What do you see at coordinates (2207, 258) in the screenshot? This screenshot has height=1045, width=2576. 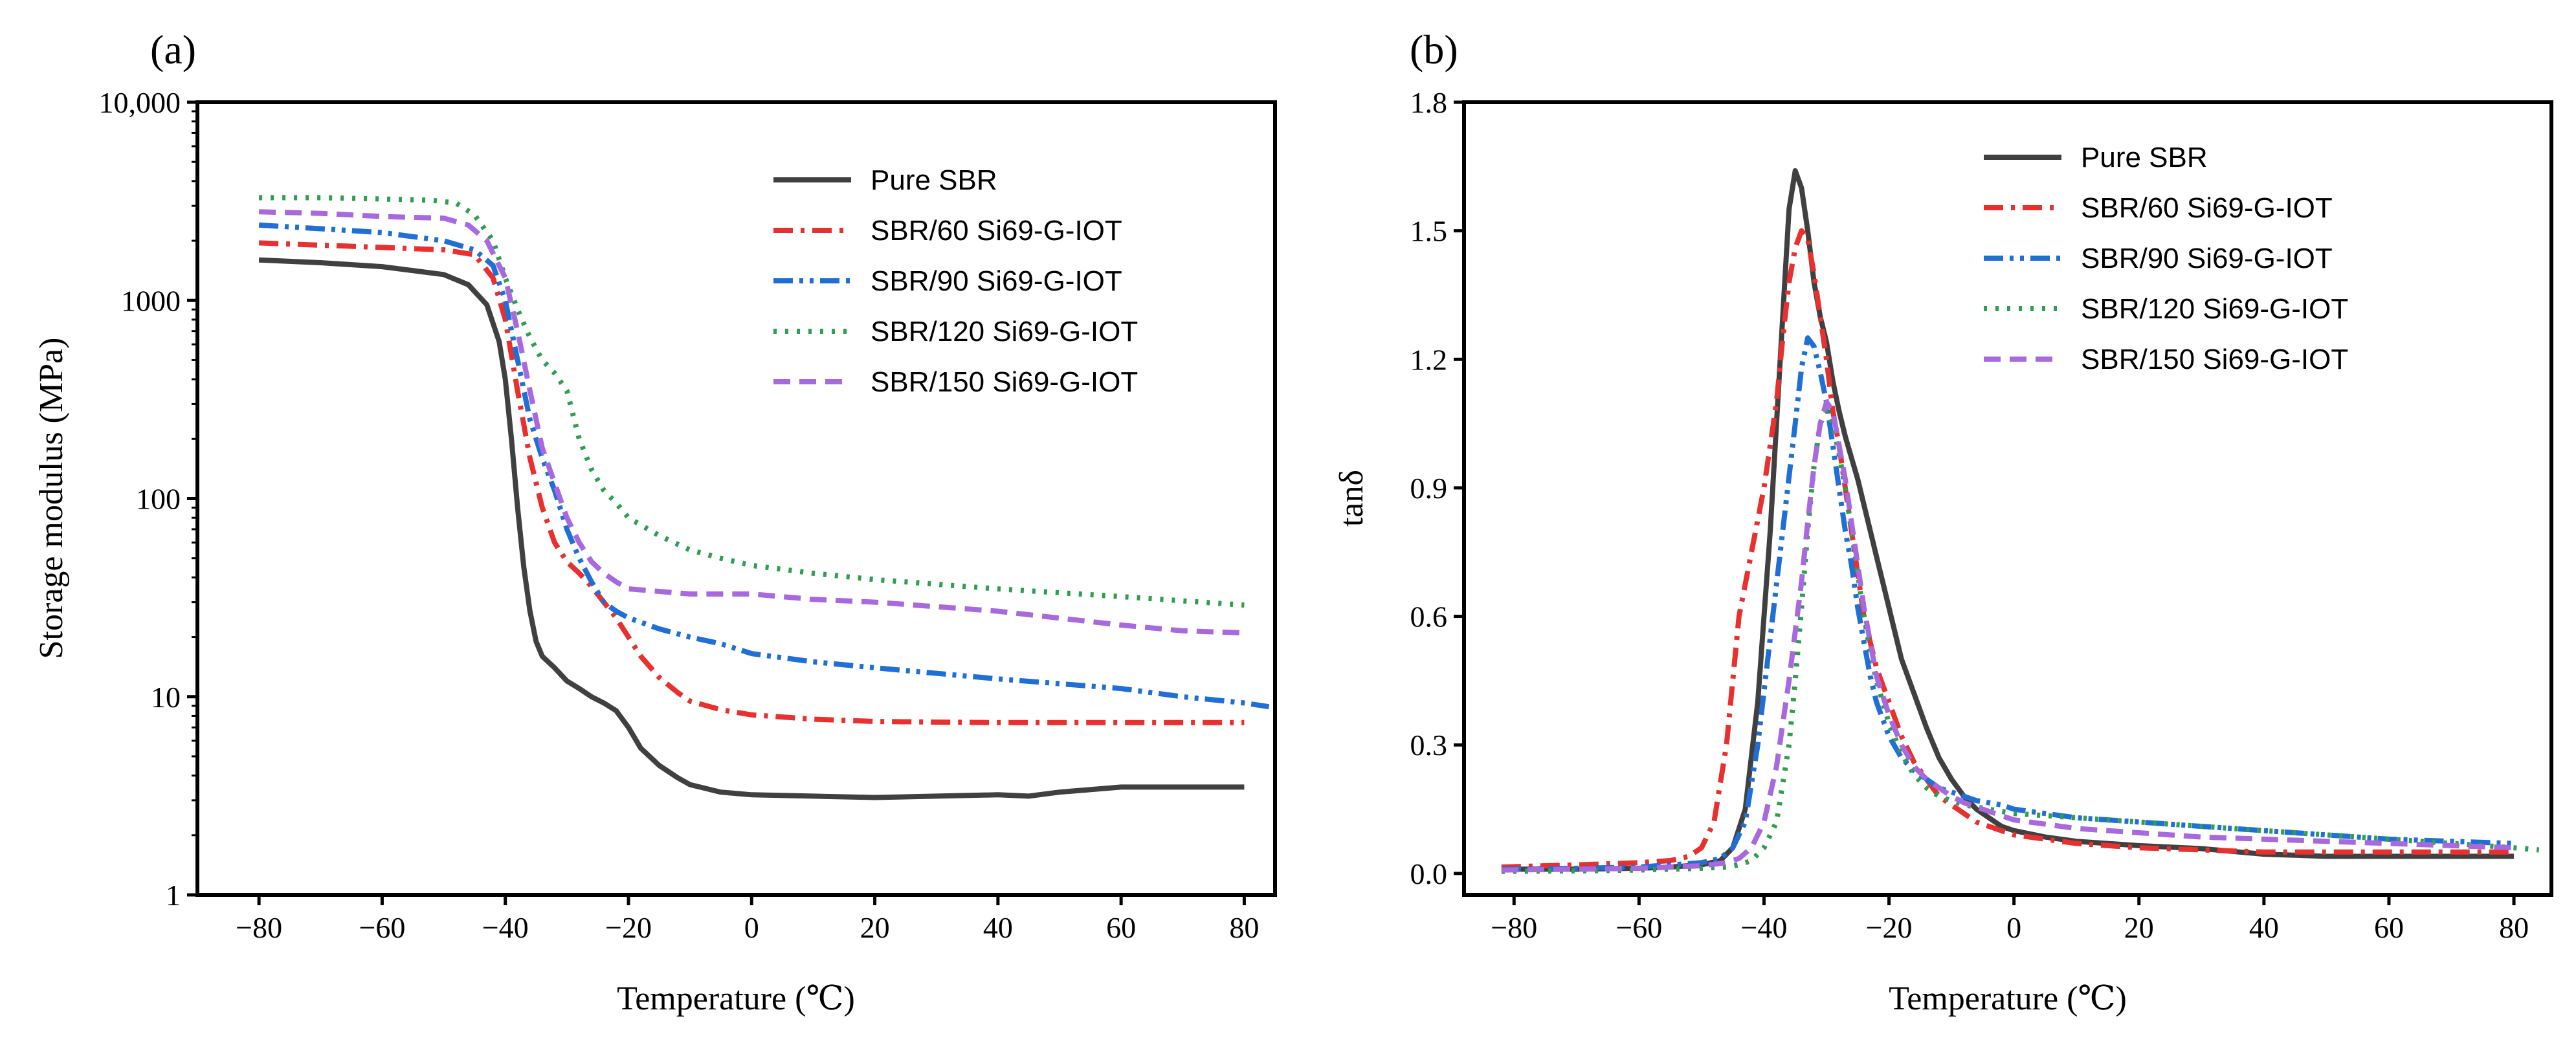 I see `panel-b-legend-label: SBR/90 Si69-G-IOT` at bounding box center [2207, 258].